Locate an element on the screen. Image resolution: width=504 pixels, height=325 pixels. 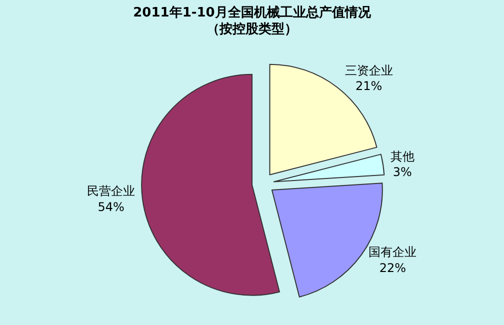
chart-subtitle: （按控股类型） is located at coordinates (252, 29).